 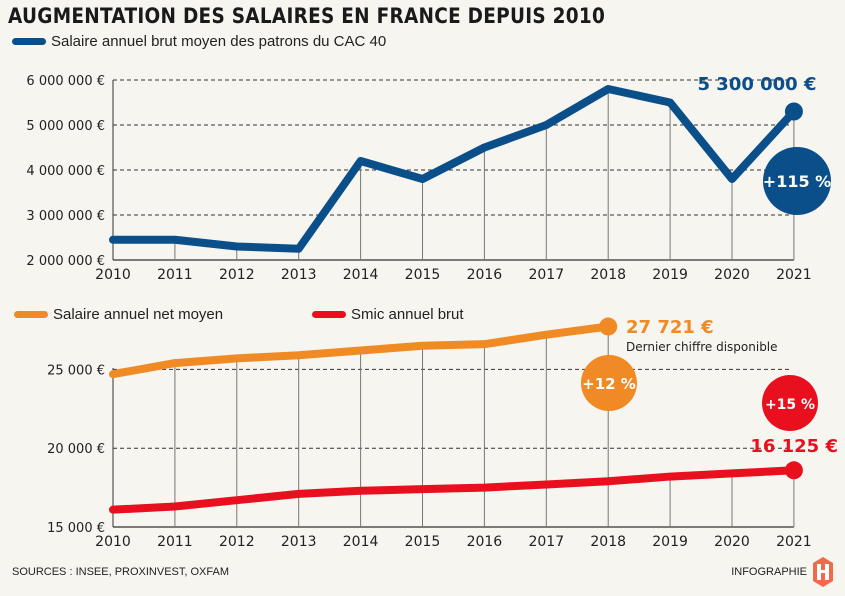 What do you see at coordinates (31, 314) in the screenshot?
I see `legend-swatch-salaire-net` at bounding box center [31, 314].